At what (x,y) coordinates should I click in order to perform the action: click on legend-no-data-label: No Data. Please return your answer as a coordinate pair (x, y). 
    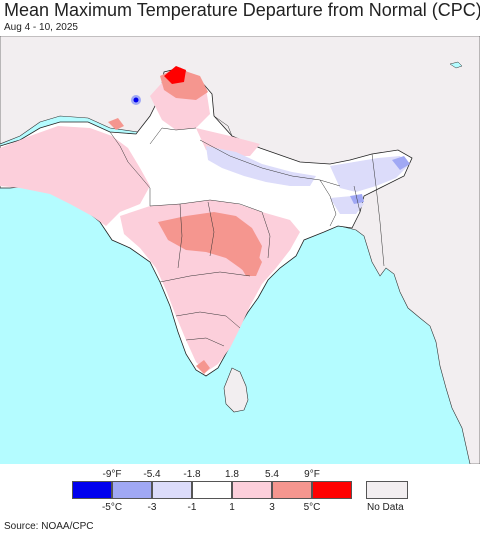
    Looking at the image, I should click on (385, 507).